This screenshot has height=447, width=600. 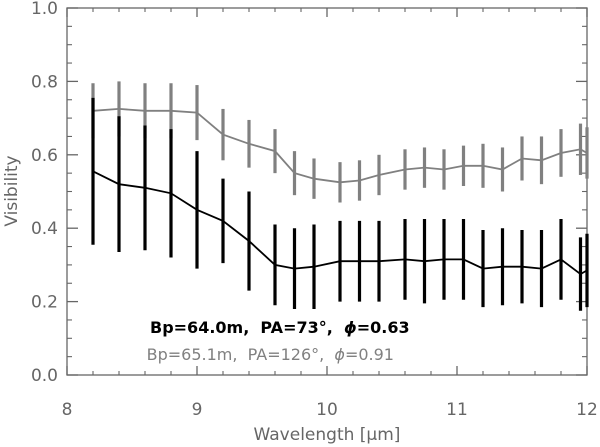 What do you see at coordinates (44, 376) in the screenshot?
I see `y-tick-label: 0.0` at bounding box center [44, 376].